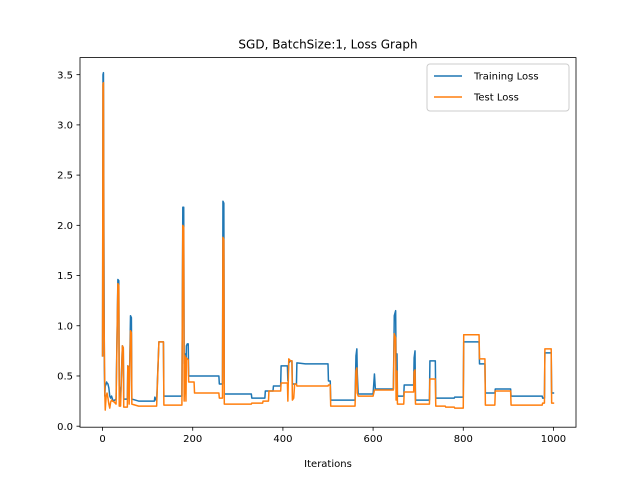  I want to click on legend-label: Test Loss, so click(496, 98).